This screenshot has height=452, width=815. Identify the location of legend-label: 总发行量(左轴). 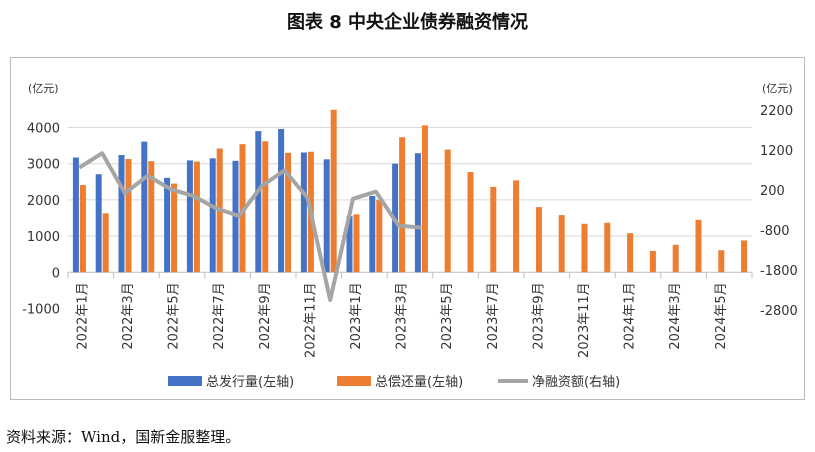
(250, 382).